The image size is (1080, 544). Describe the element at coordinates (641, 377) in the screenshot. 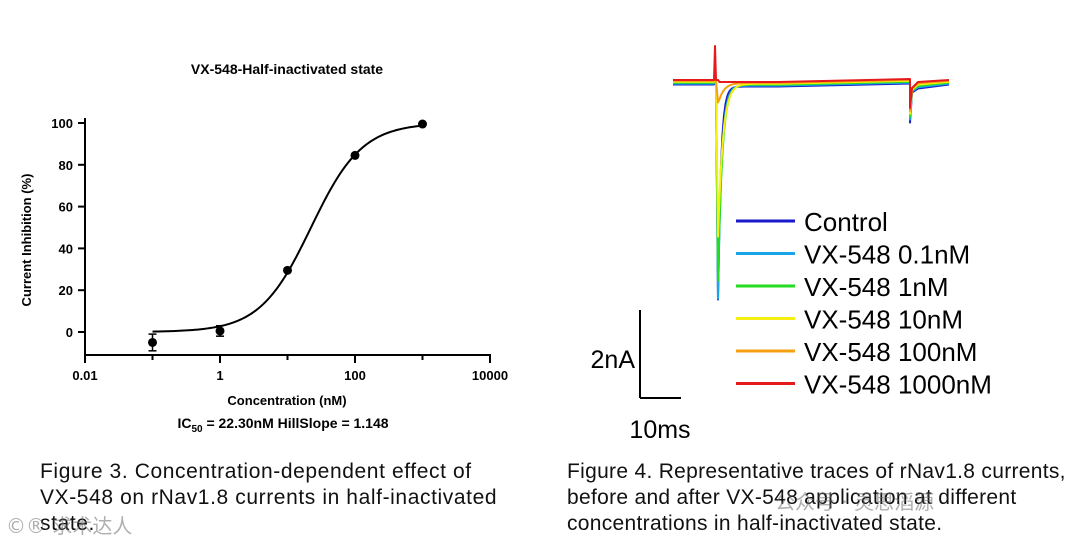

I see `scale-bar: 2nA 10ms` at that location.